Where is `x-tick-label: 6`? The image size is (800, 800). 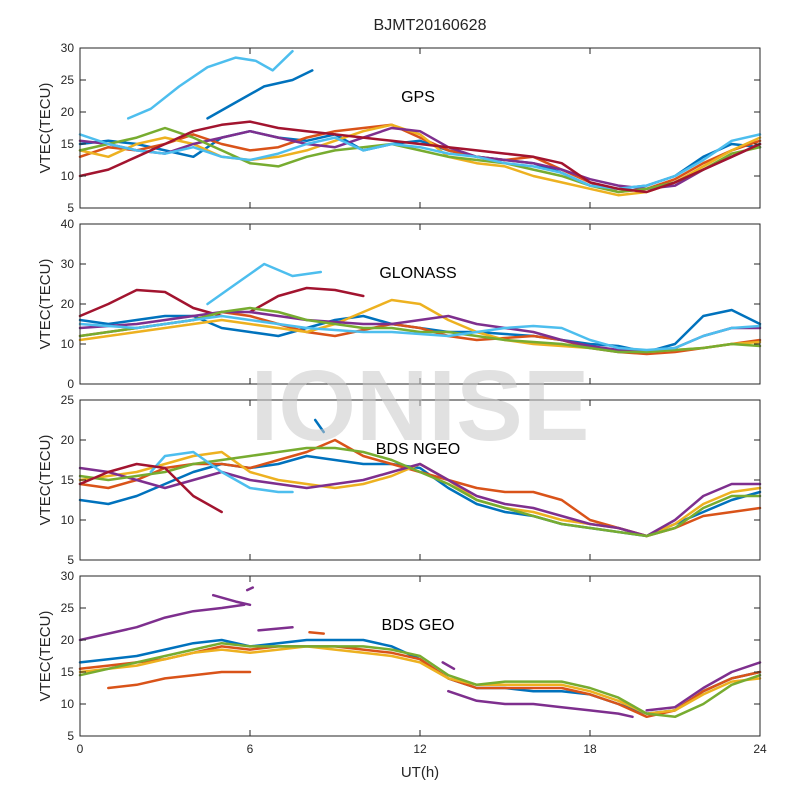 x-tick-label: 6 is located at coordinates (250, 749).